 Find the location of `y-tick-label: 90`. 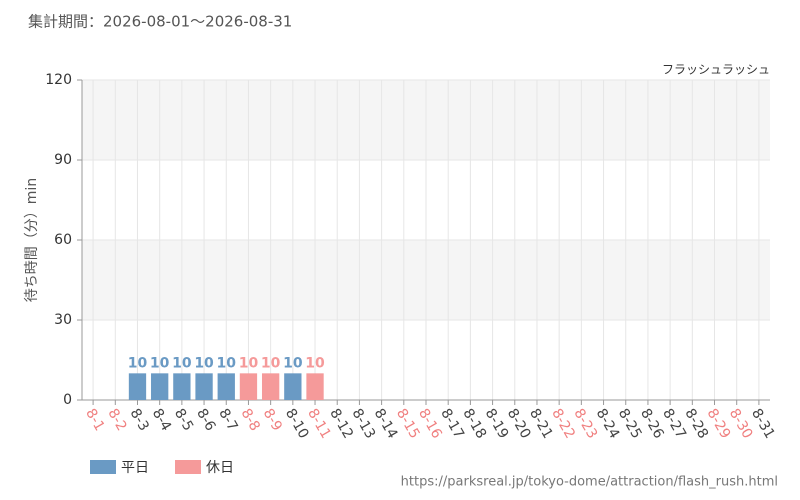

y-tick-label: 90 is located at coordinates (63, 160).